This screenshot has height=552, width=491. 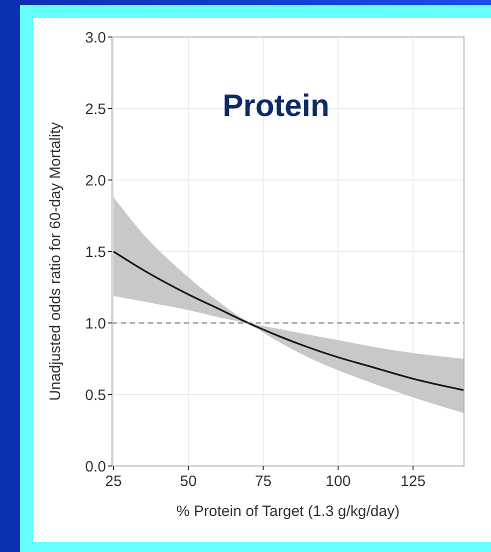 What do you see at coordinates (263, 481) in the screenshot?
I see `x-tick-label: 75` at bounding box center [263, 481].